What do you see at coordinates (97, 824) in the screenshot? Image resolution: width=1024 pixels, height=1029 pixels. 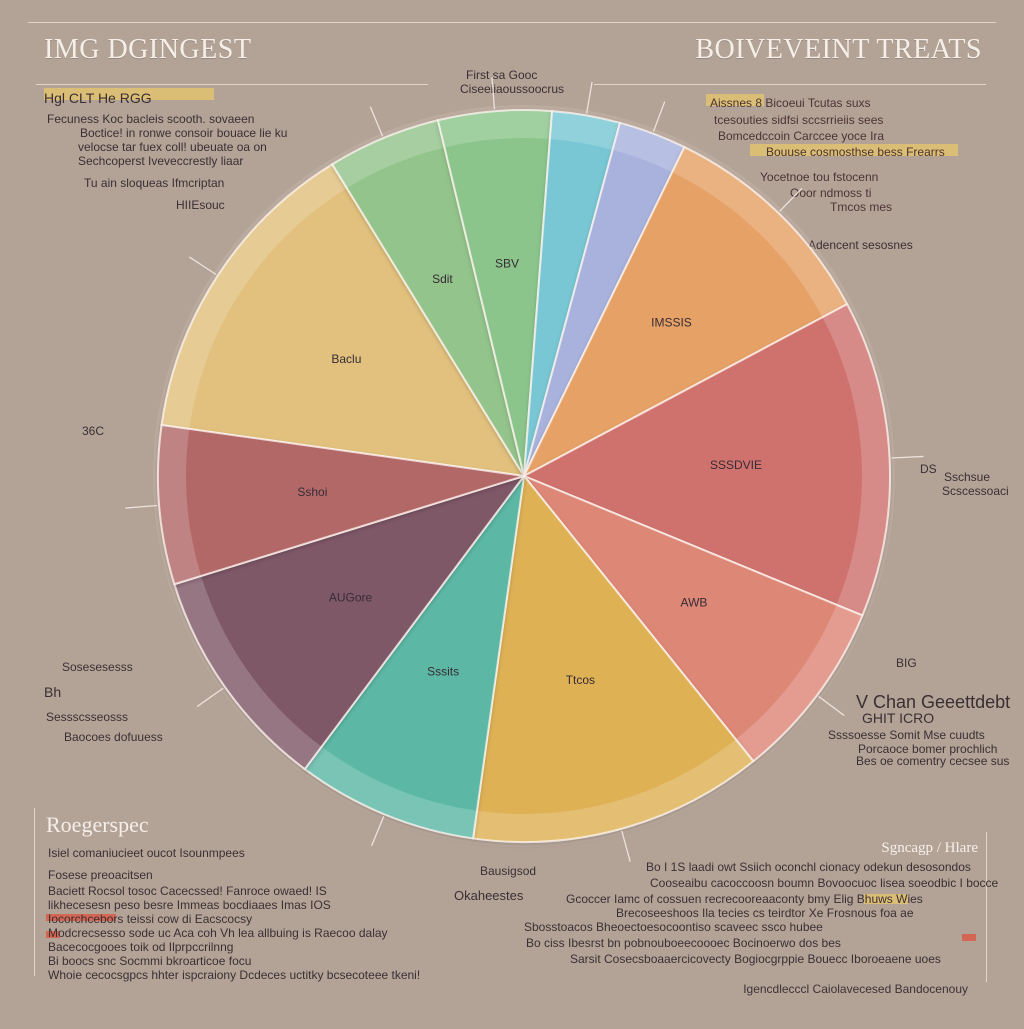 I see `bottom-left-title: Roegerspec` at bounding box center [97, 824].